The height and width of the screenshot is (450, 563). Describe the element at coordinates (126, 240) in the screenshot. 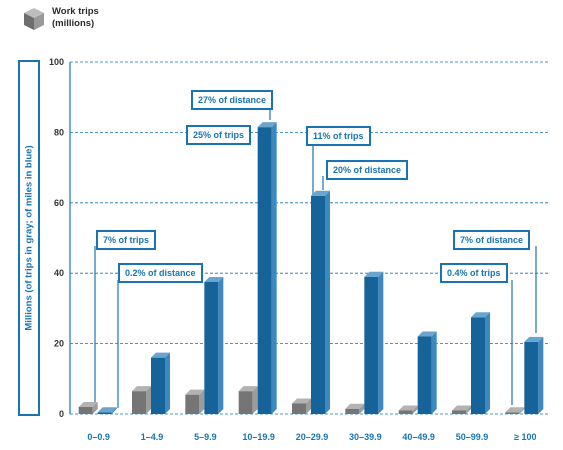

I see `callout-trips-0-0.9: 7% of trips` at that location.